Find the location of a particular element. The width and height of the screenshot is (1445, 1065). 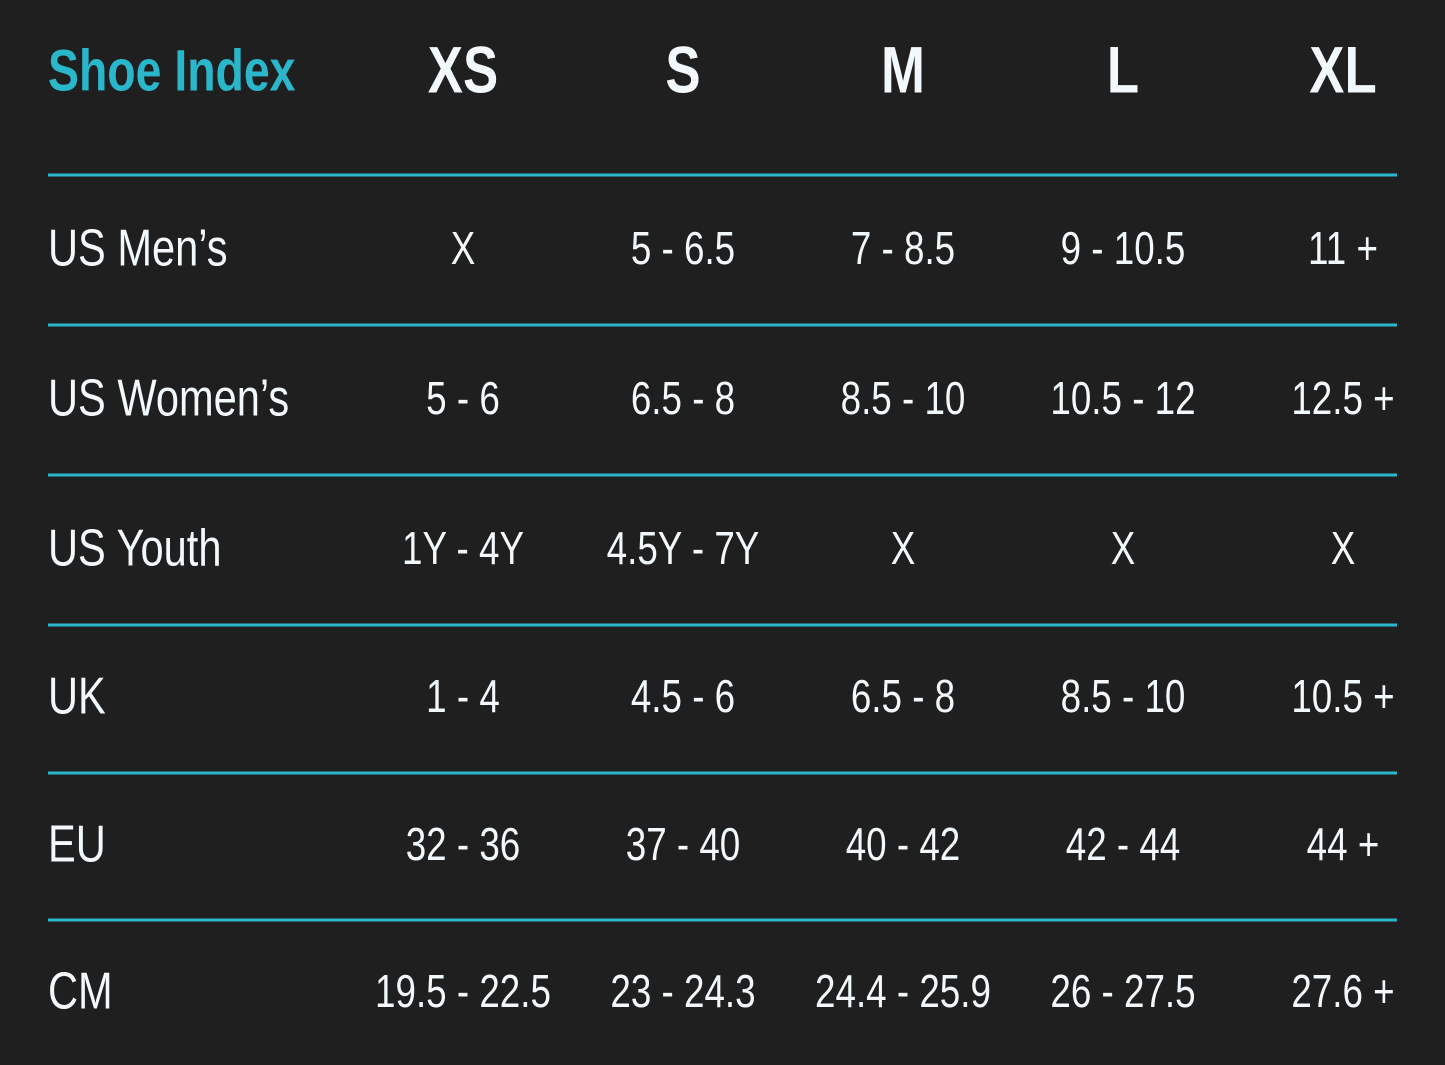

size-cell: 5 - 6 is located at coordinates (463, 398).